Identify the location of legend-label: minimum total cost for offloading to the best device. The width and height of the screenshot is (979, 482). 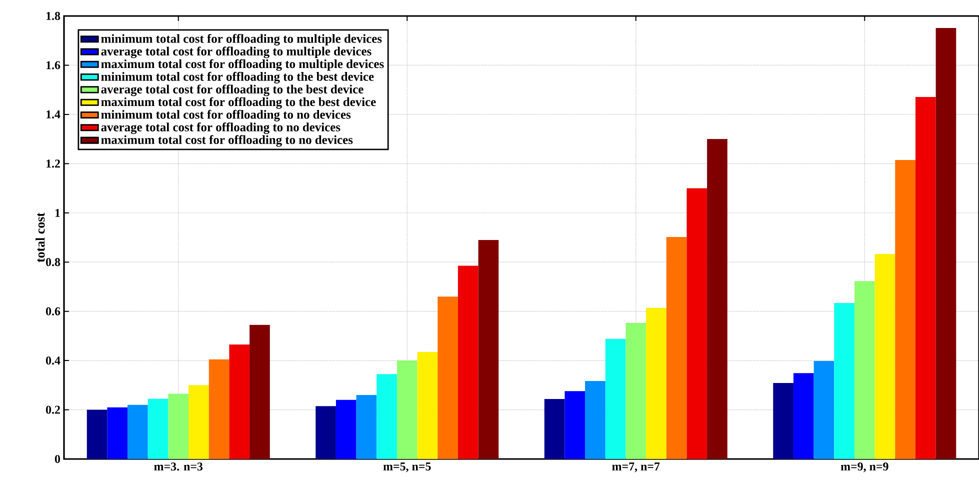
(237, 78).